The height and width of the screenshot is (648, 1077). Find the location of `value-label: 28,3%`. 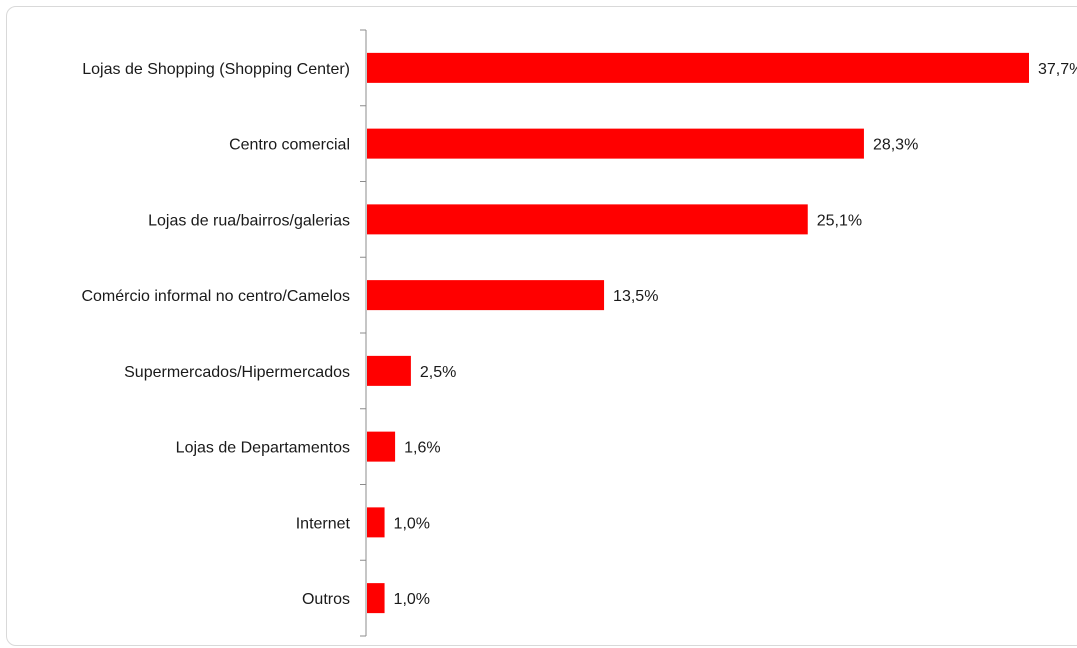

value-label: 28,3% is located at coordinates (895, 145).